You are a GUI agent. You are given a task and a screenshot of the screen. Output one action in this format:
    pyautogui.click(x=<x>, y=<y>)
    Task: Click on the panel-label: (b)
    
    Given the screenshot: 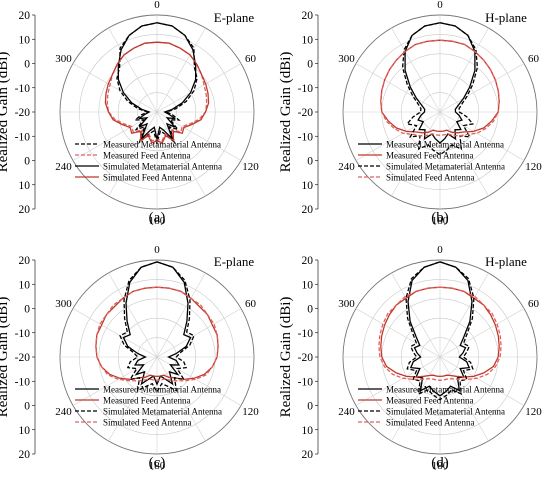 What is the action you would take?
    pyautogui.click(x=440, y=218)
    